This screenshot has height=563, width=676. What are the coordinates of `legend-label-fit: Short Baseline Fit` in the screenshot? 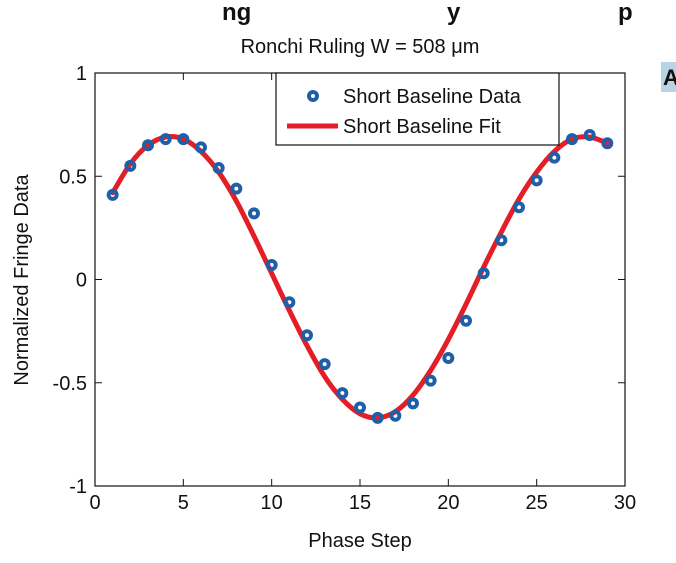 It's located at (422, 127).